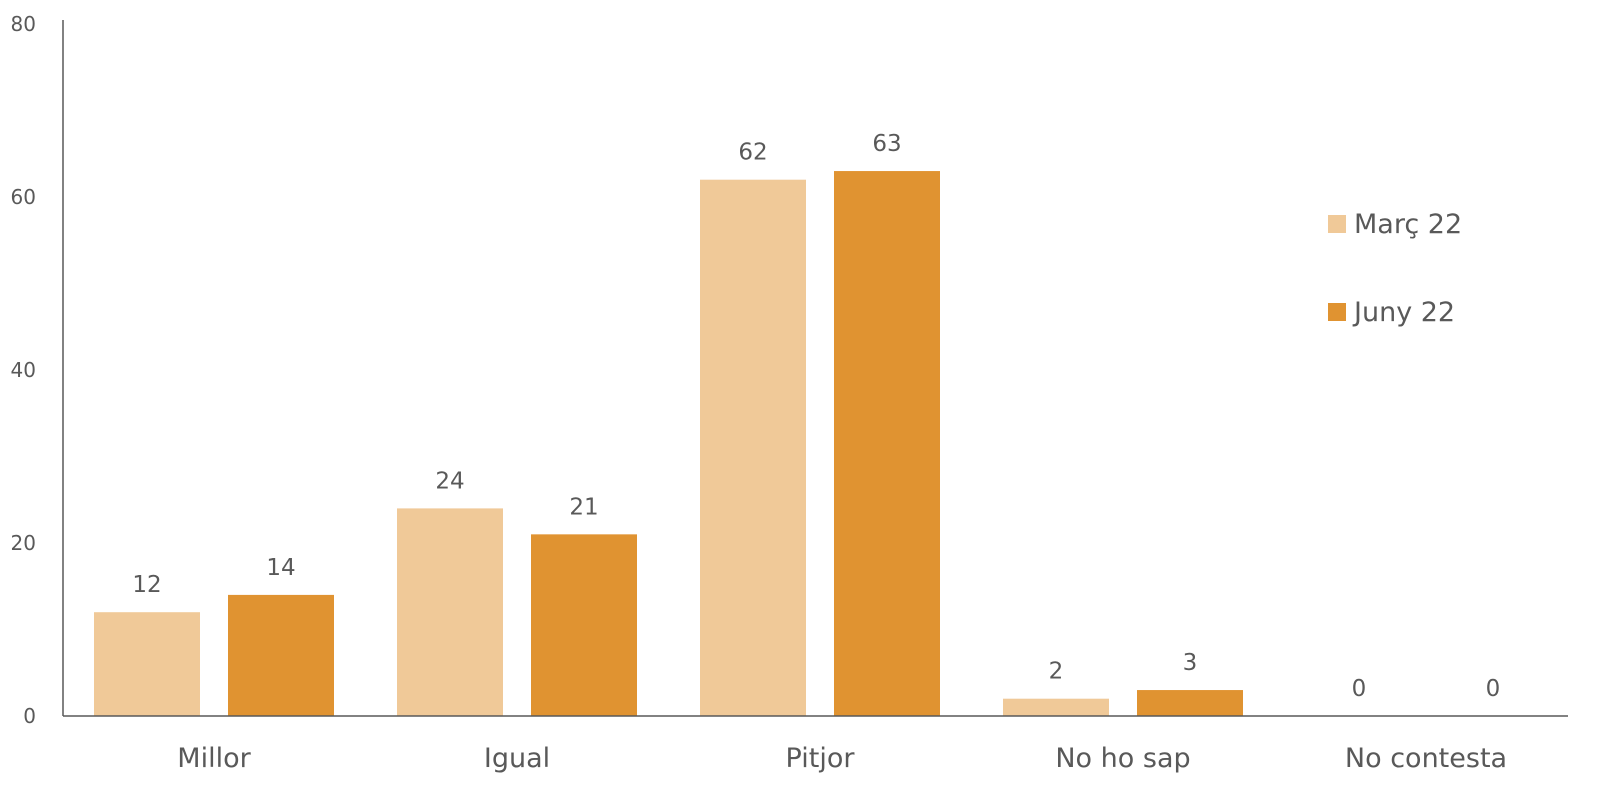 The width and height of the screenshot is (1610, 794). Describe the element at coordinates (1190, 663) in the screenshot. I see `bar-value-label: 3` at that location.